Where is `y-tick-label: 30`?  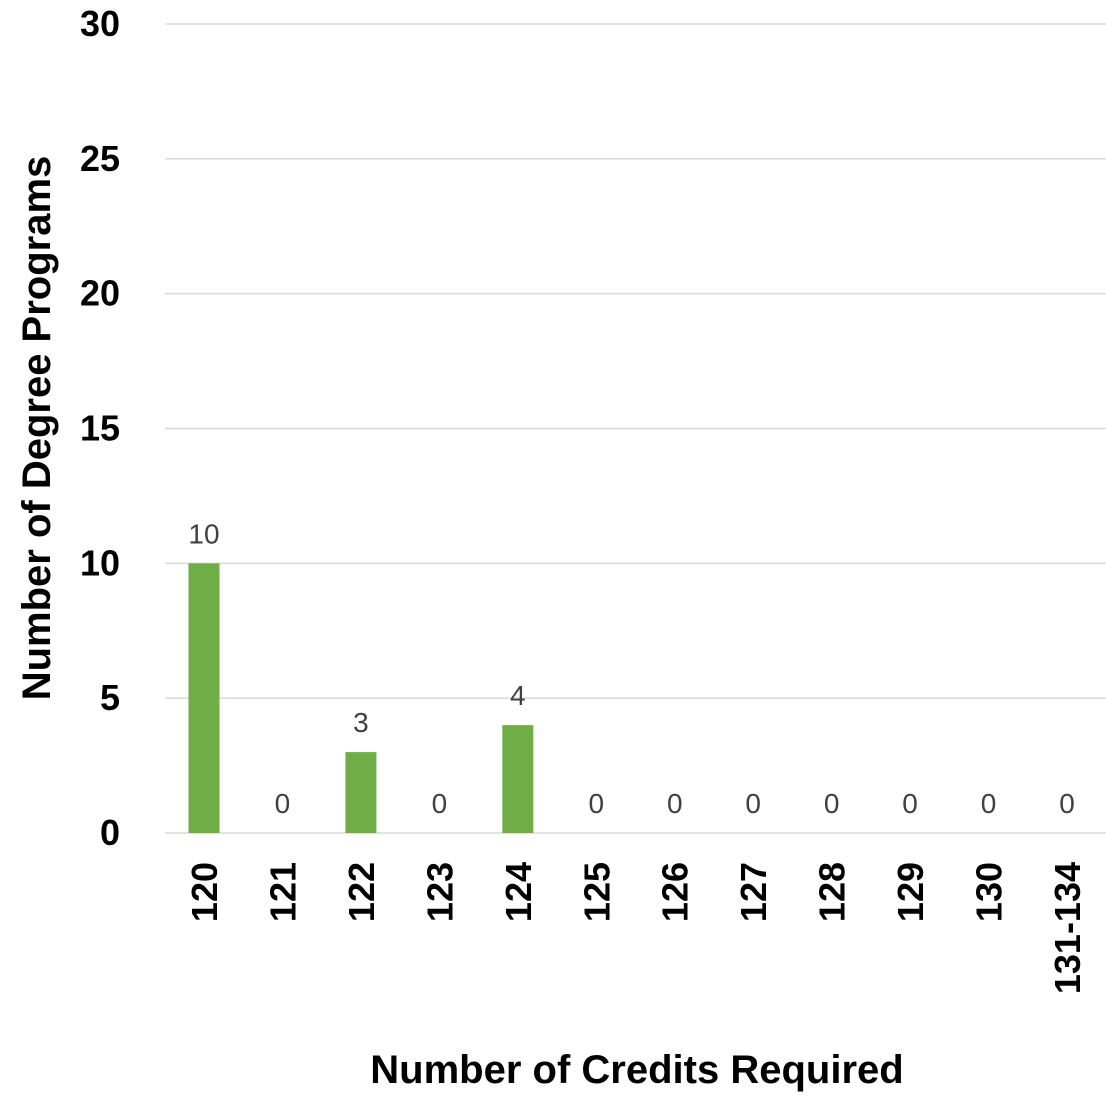
y-tick-label: 30 is located at coordinates (100, 23).